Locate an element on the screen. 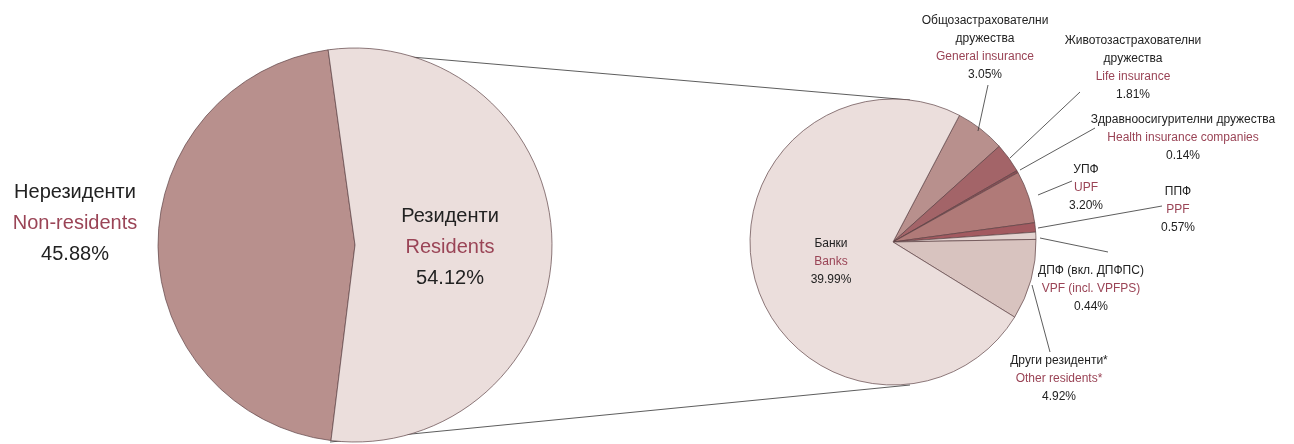  data-label: 0.14% is located at coordinates (1183, 155).